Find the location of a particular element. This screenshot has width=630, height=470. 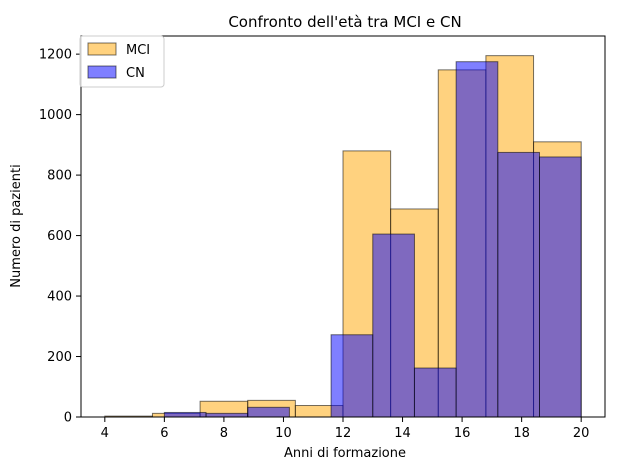

x-tick-label: 10 is located at coordinates (283, 433).